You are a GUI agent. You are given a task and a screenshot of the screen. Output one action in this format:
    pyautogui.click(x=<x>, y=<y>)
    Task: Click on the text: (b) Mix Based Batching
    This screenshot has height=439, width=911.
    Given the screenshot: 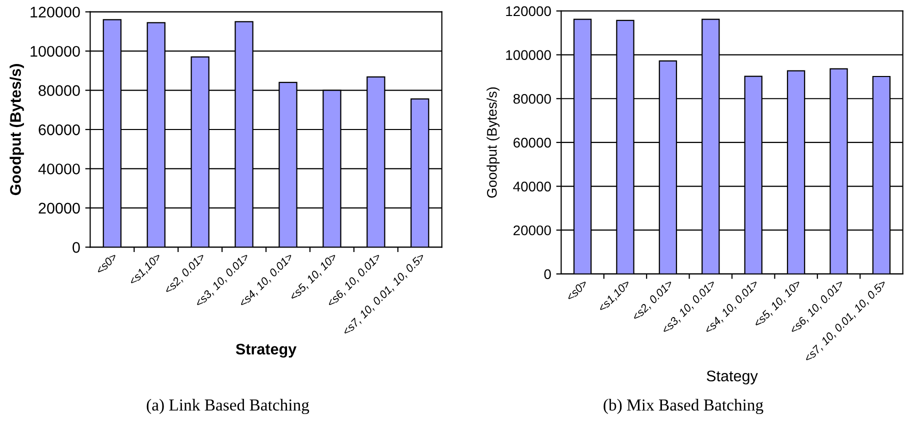 What is the action you would take?
    pyautogui.click(x=684, y=406)
    